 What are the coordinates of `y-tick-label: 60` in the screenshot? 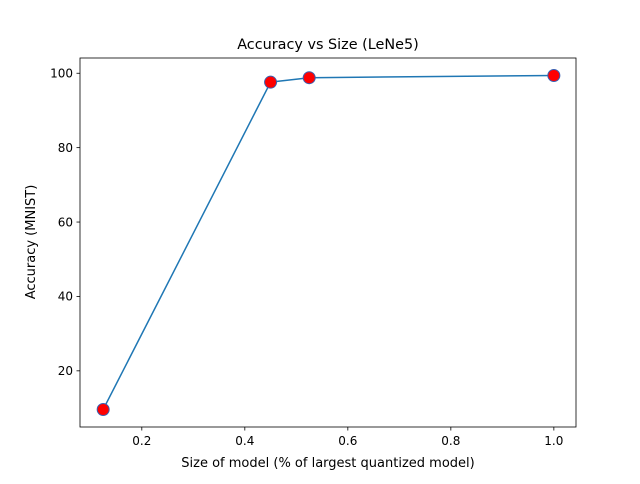 It's located at (65, 222).